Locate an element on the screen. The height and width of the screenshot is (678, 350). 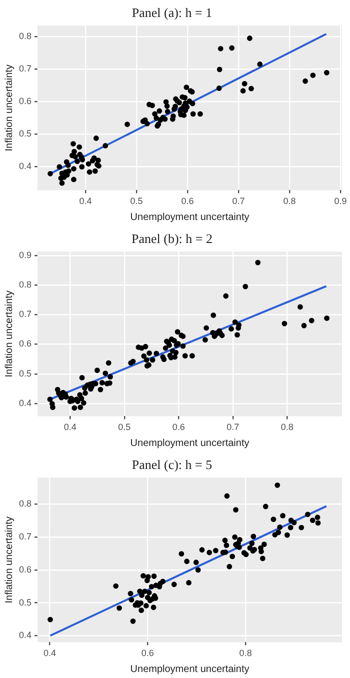
chart-title: Panel (a): h = 1 is located at coordinates (172, 12).